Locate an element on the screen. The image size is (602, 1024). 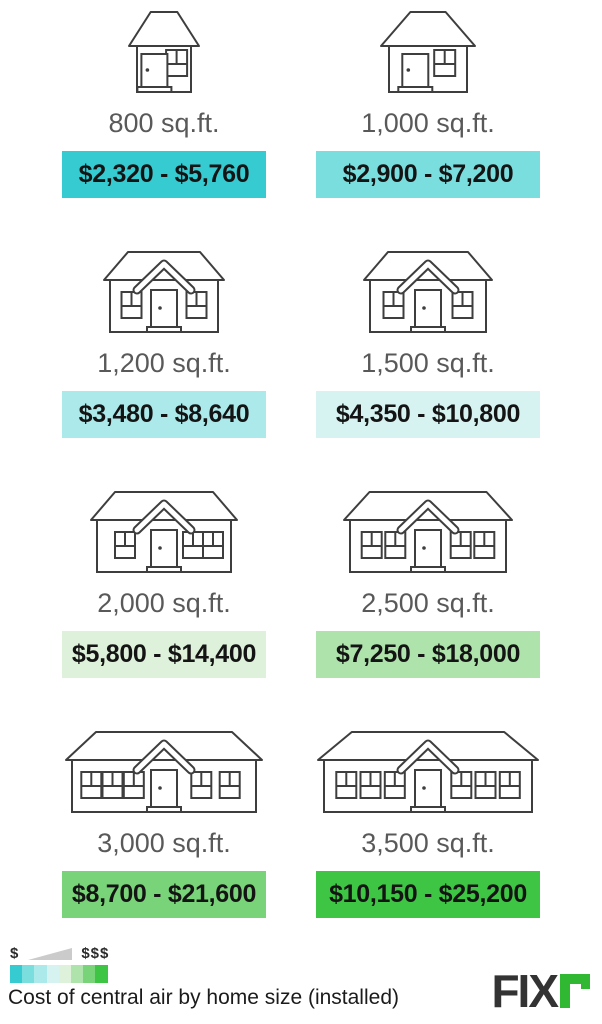
size-label: 1,500 sq.ft. is located at coordinates (428, 363).